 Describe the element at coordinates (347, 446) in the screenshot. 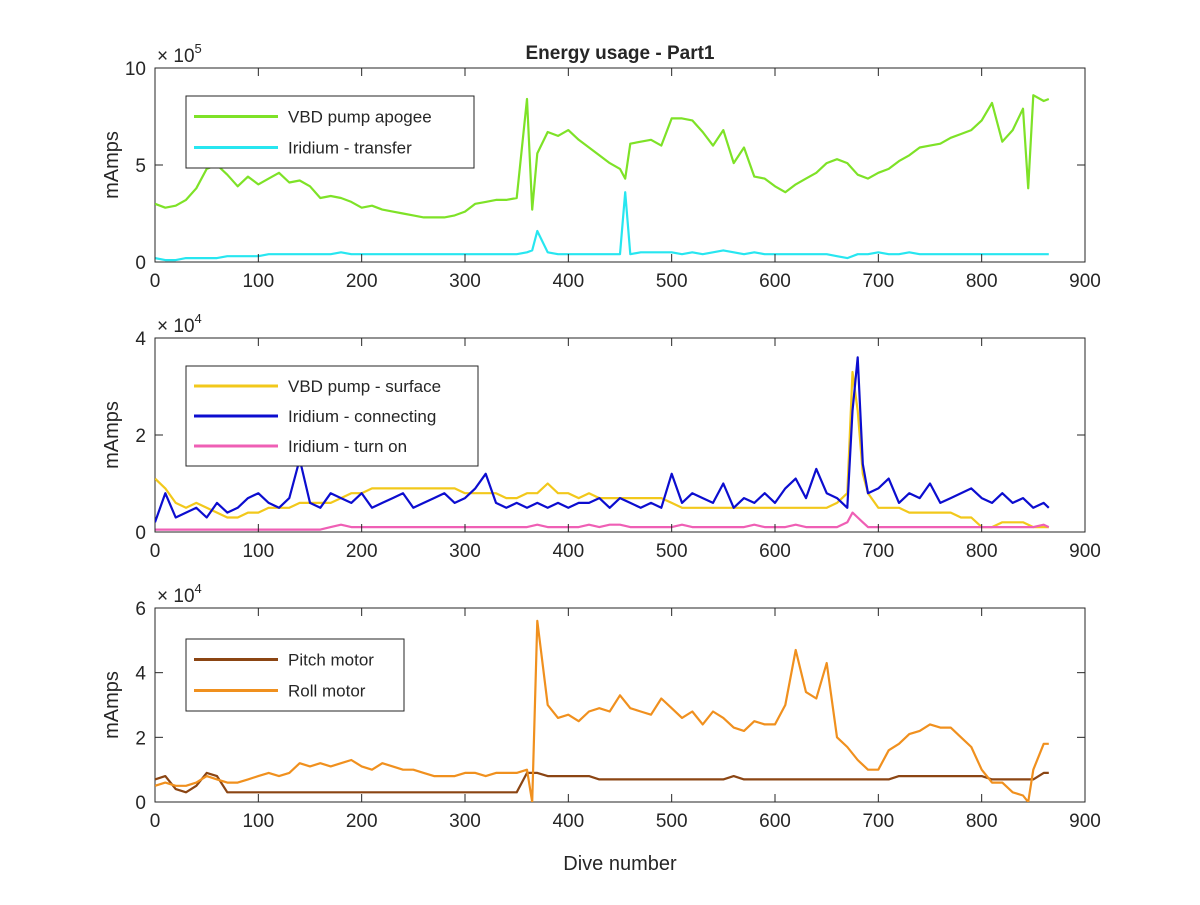

I see `legend-label: Iridium - turn on` at that location.